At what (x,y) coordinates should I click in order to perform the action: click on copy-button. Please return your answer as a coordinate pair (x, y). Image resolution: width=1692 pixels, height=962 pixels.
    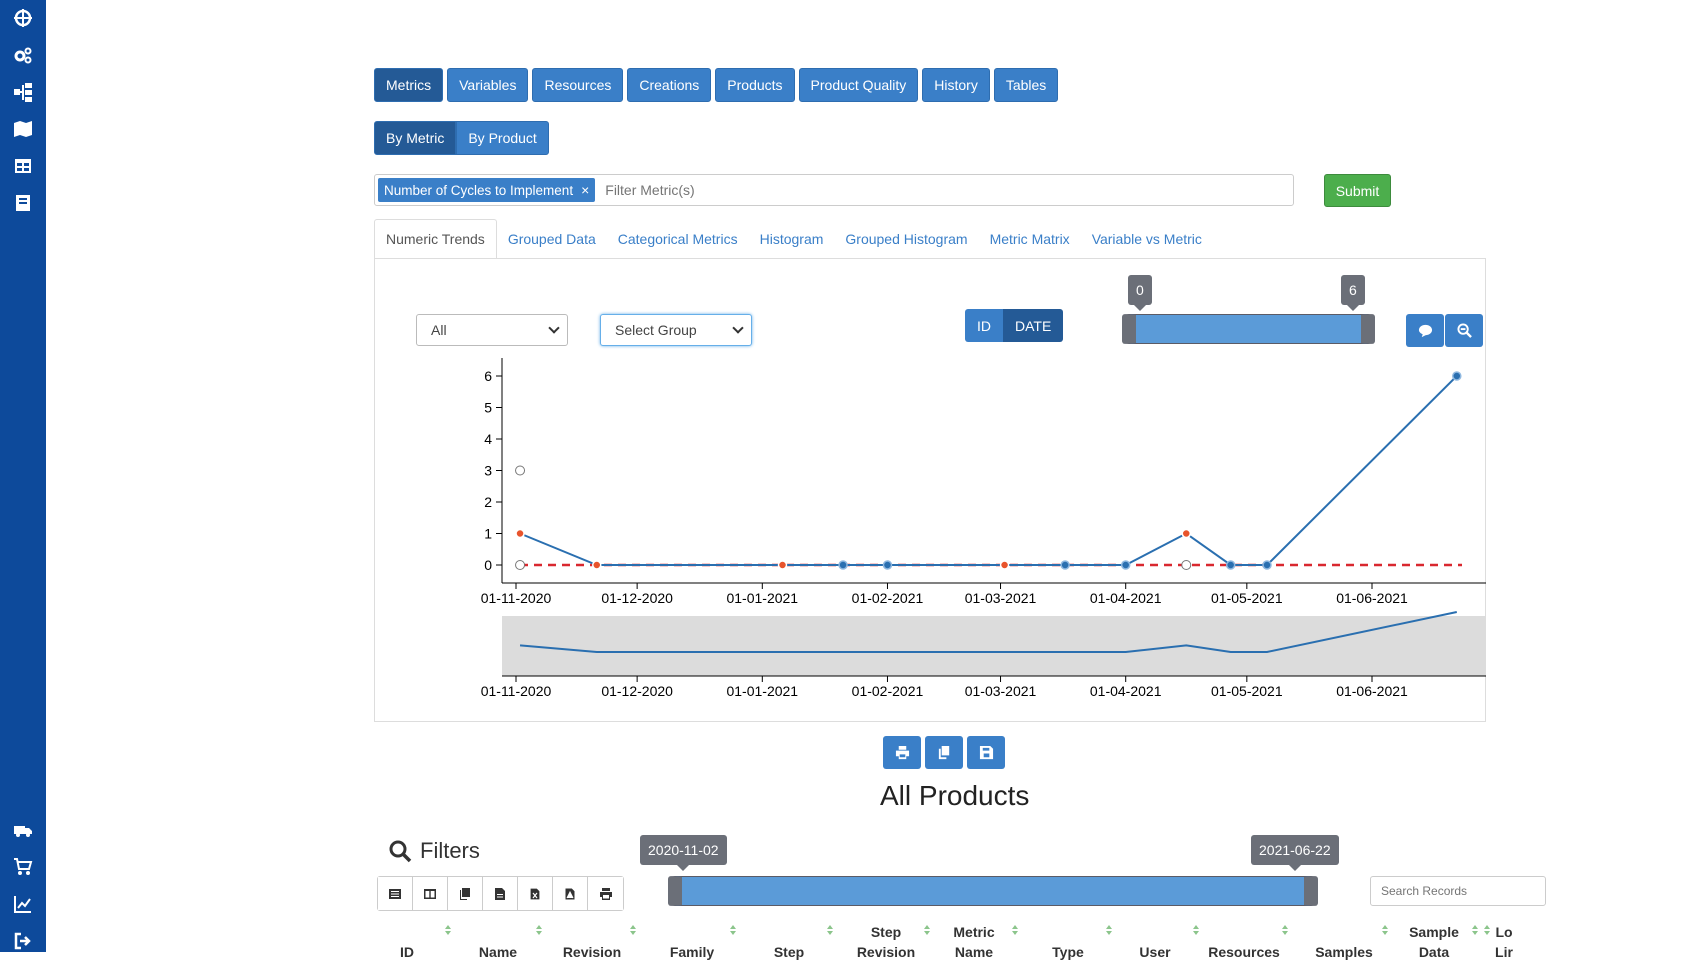
    Looking at the image, I should click on (944, 752).